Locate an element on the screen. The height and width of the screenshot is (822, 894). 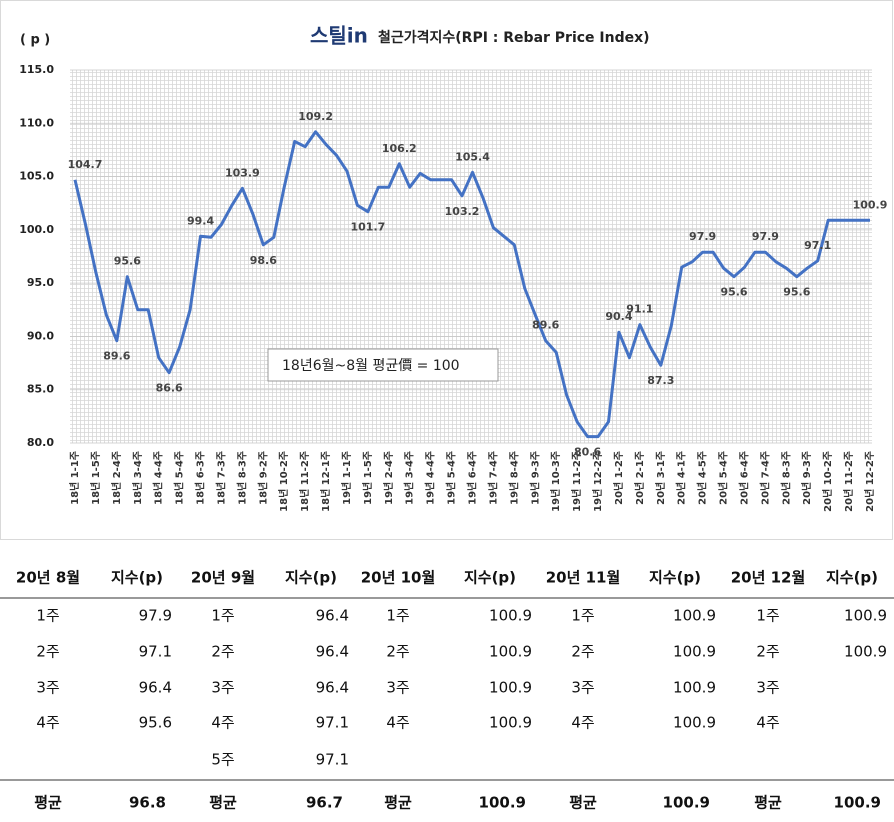
y-tick-label: 95.0 is located at coordinates (40, 282).